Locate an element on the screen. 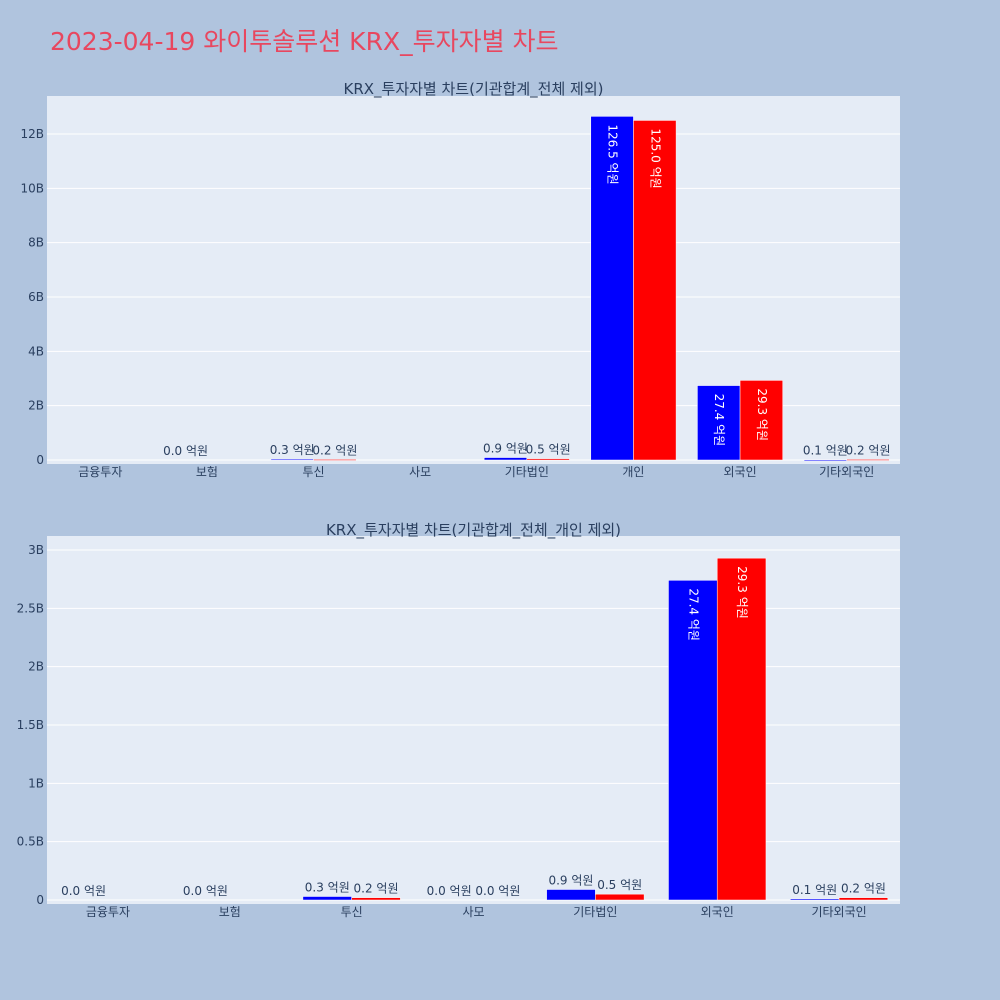  data-label: 126.5 억원 is located at coordinates (613, 154).